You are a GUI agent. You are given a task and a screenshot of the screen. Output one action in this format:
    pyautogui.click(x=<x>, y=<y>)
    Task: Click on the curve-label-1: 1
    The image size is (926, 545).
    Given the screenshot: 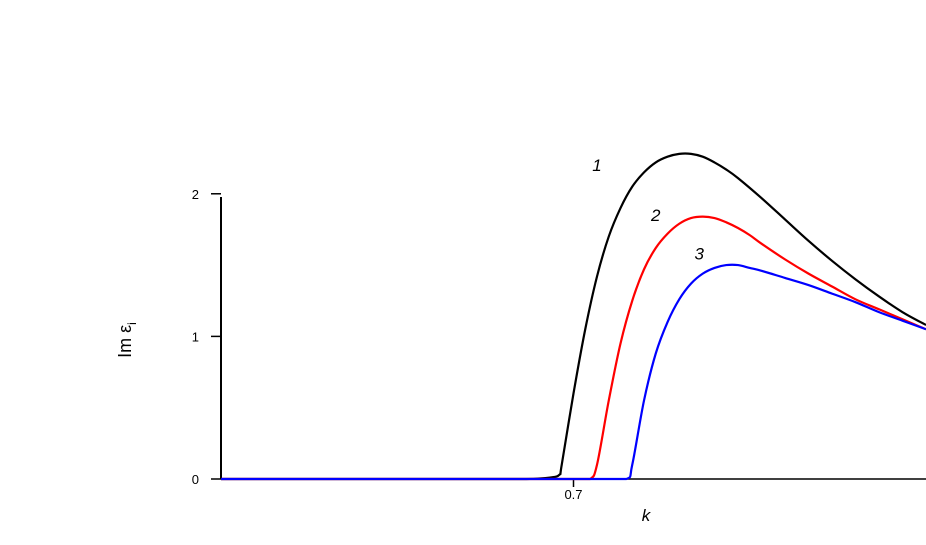 What is the action you would take?
    pyautogui.click(x=596, y=165)
    